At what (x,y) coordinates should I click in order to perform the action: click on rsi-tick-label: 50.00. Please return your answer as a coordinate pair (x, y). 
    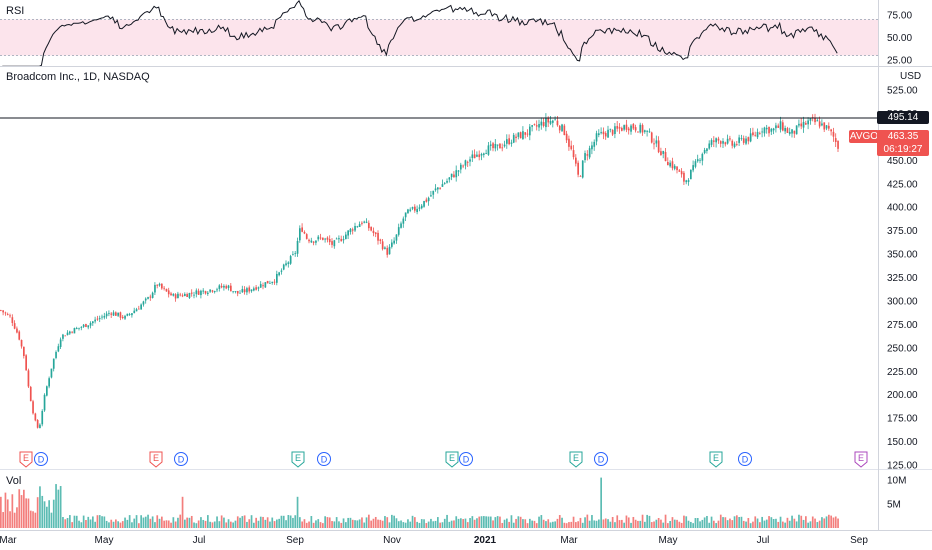
    Looking at the image, I should click on (899, 38).